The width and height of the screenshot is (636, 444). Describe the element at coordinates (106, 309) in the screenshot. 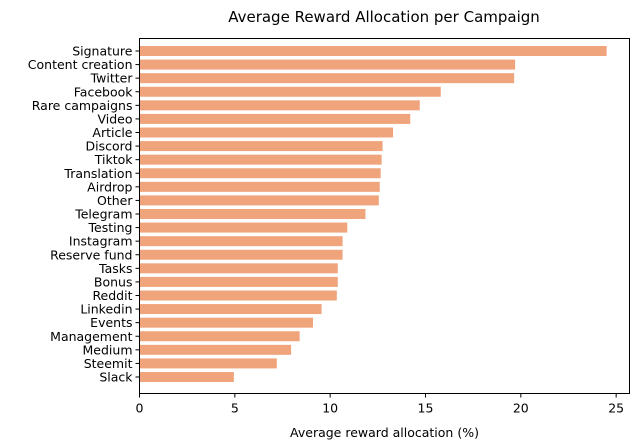

I see `y-tick-label: Linkedin` at that location.